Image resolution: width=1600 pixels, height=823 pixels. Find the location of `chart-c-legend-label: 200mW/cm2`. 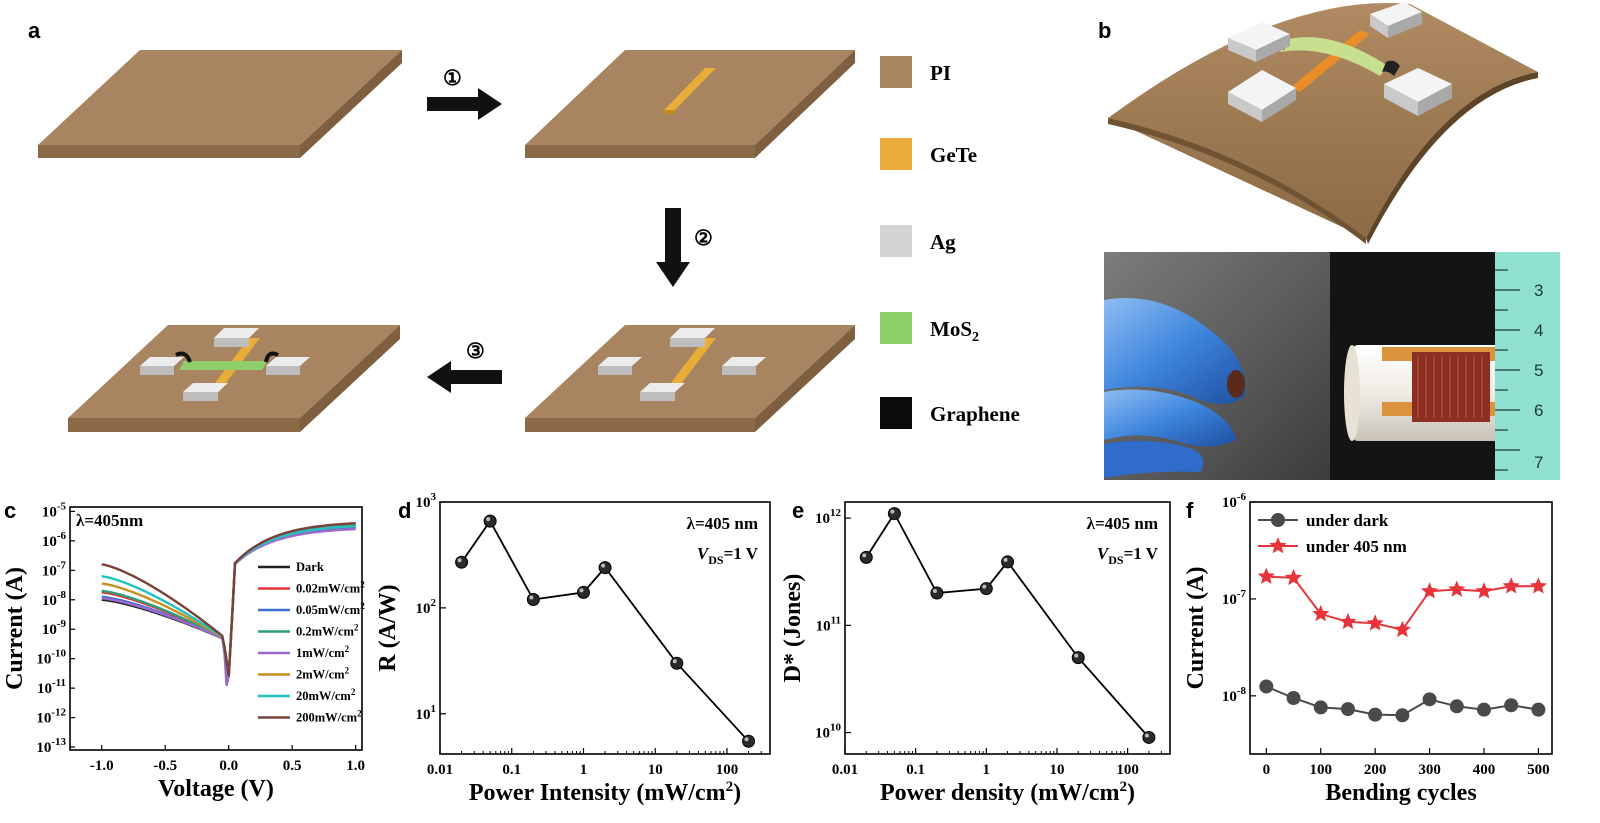

chart-c-legend-label: 200mW/cm2 is located at coordinates (329, 717).